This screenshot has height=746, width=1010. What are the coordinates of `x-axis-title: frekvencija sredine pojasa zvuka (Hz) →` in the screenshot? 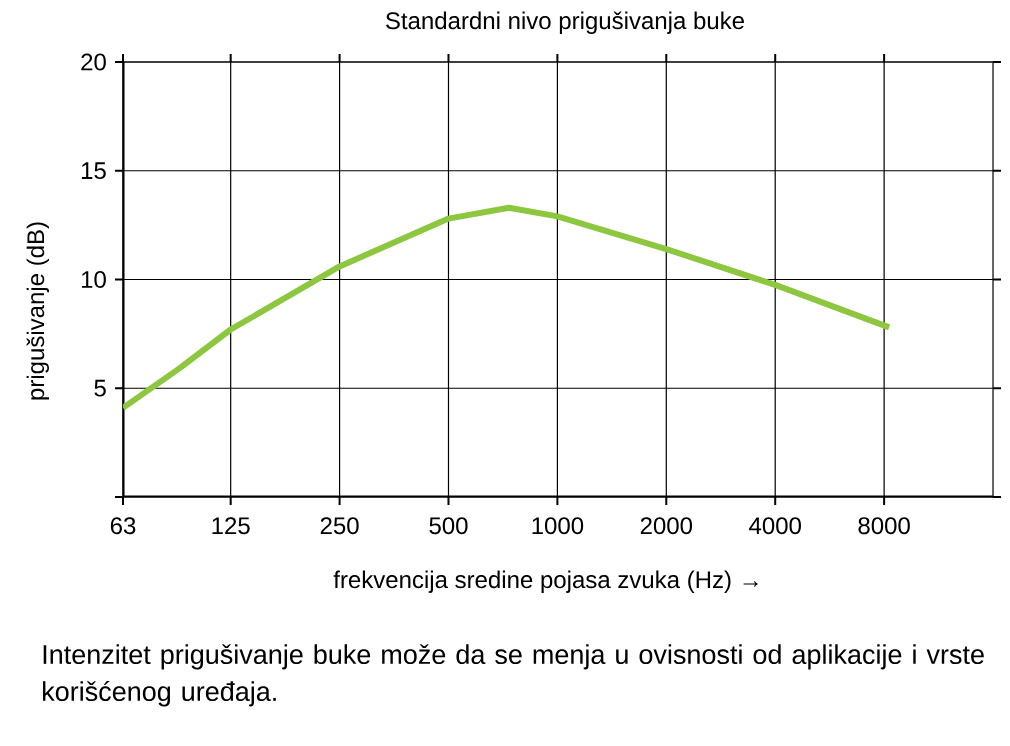 It's located at (545, 581).